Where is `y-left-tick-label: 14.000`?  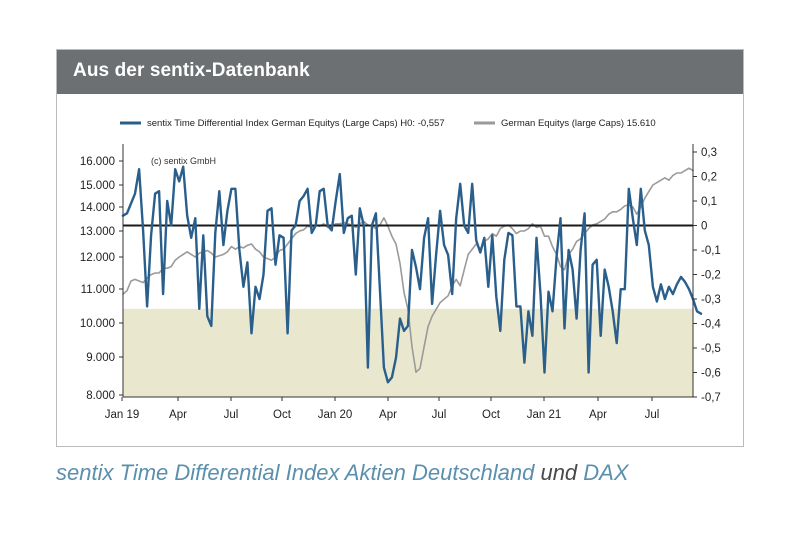 y-left-tick-label: 14.000 is located at coordinates (97, 208).